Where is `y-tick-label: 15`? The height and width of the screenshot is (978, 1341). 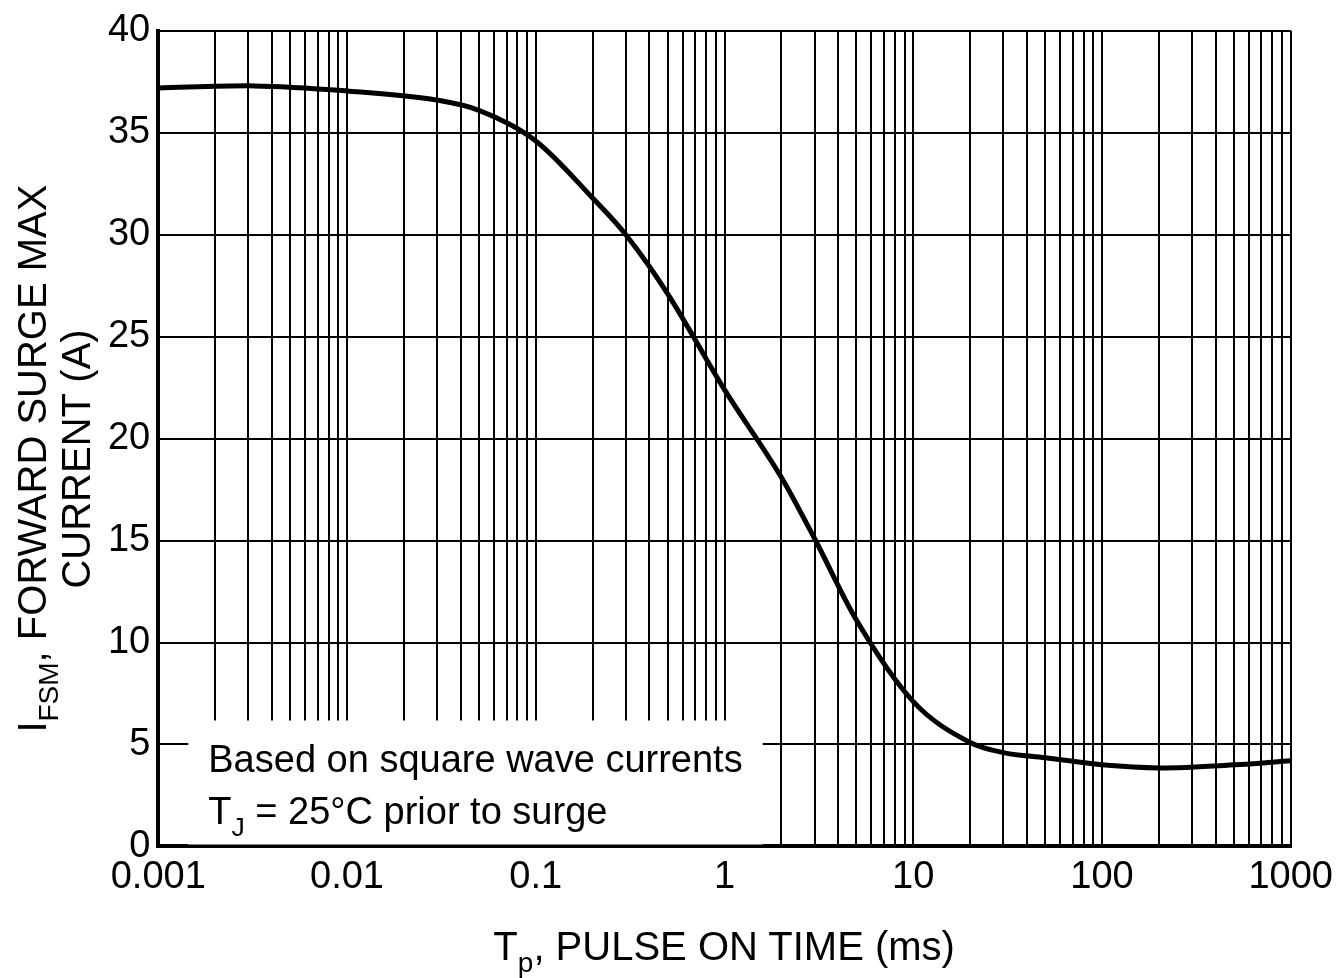
y-tick-label: 15 is located at coordinates (129, 538).